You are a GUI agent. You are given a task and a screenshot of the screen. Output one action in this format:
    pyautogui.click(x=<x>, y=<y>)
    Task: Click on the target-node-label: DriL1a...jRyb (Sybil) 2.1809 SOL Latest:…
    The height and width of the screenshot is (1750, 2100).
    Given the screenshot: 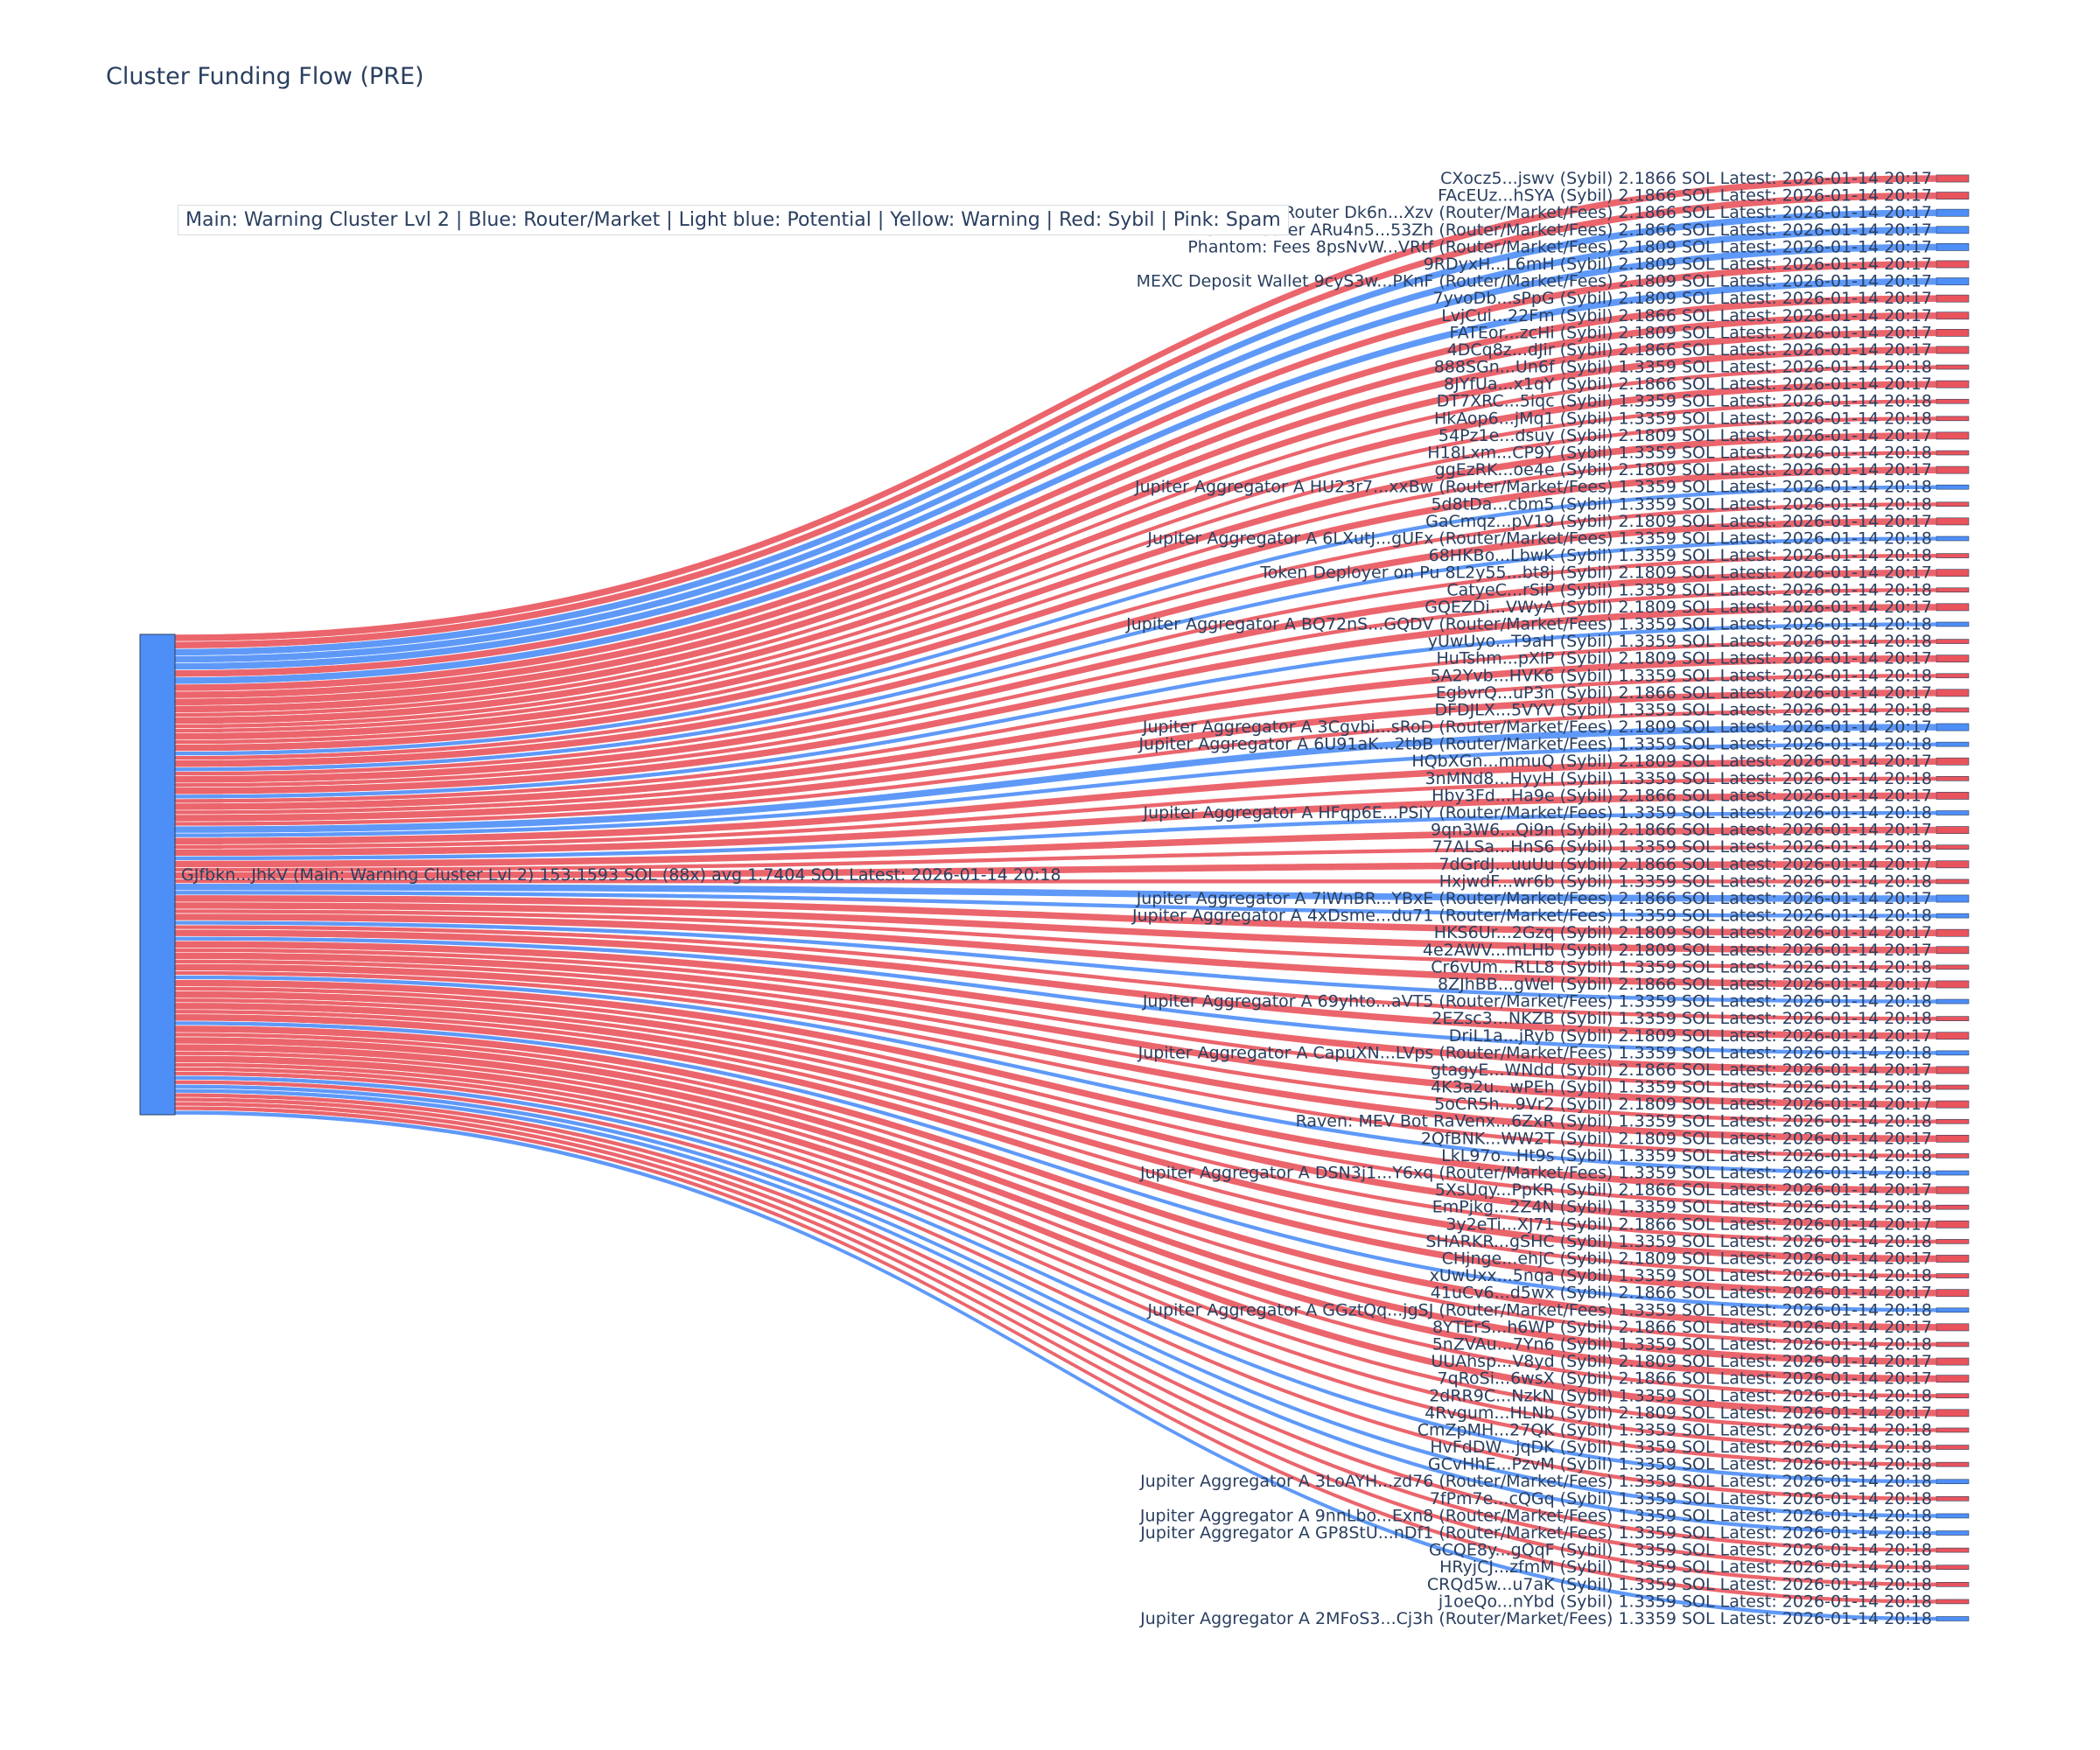 What is the action you would take?
    pyautogui.click(x=1690, y=1036)
    